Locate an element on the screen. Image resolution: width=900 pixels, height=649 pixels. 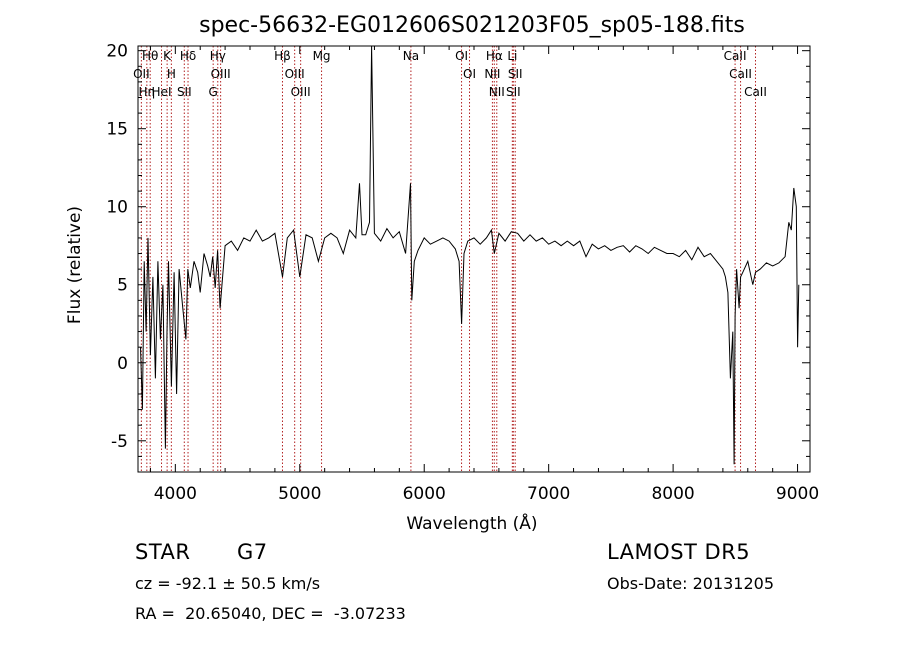
redshift-info: cz = -92.1 ± 50.5 km/s is located at coordinates (228, 583).